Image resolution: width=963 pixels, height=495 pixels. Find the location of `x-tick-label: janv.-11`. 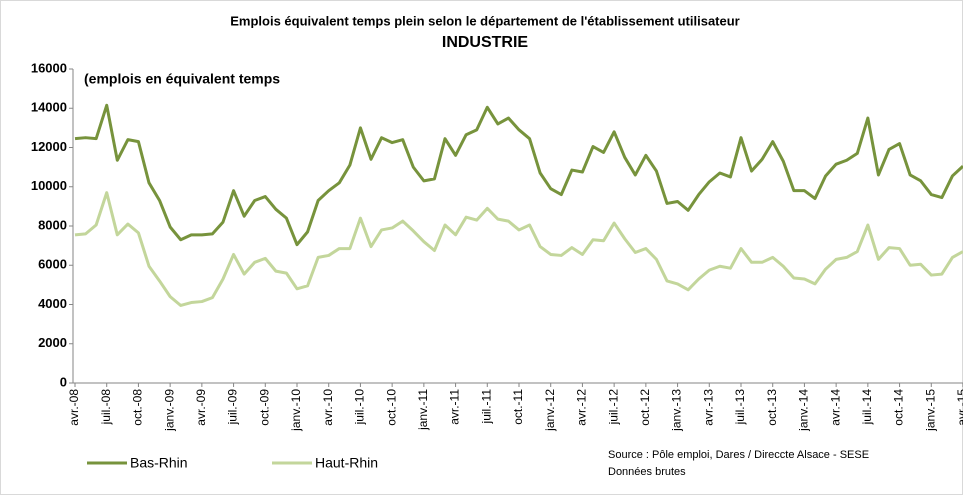

x-tick-label: janv.-11 is located at coordinates (423, 410).